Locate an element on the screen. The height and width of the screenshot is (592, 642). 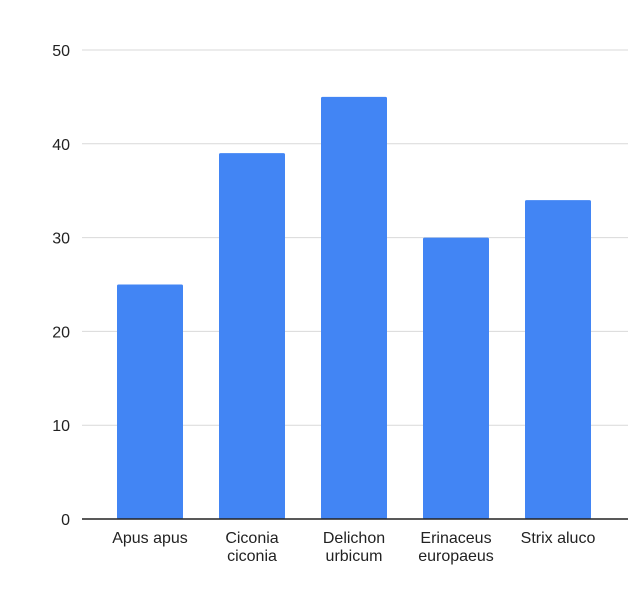
x-category-label: Erinaceus europaeus is located at coordinates (456, 547).